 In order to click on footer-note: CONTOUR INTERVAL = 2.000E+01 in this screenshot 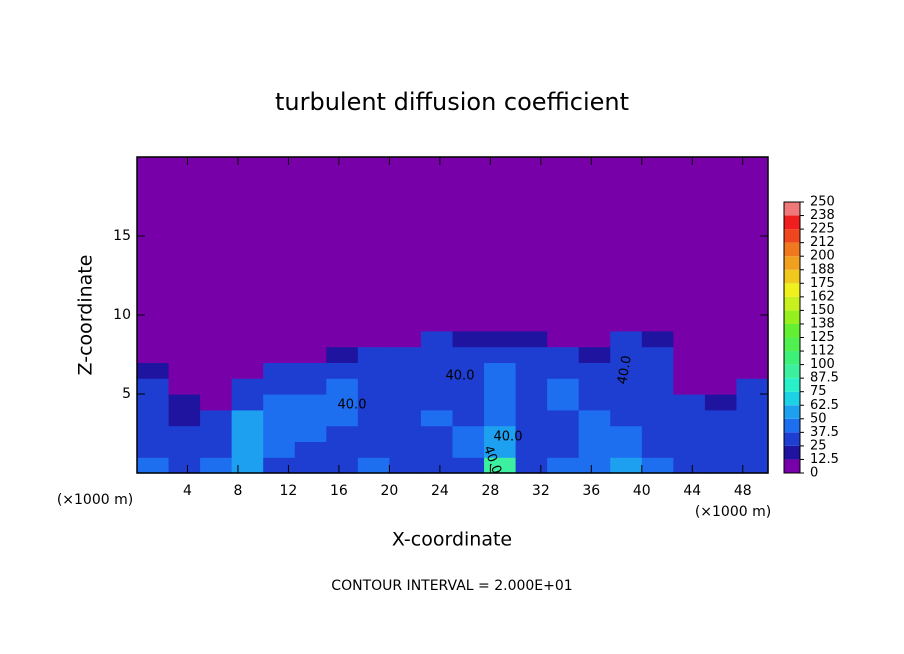, I will do `click(451, 586)`.